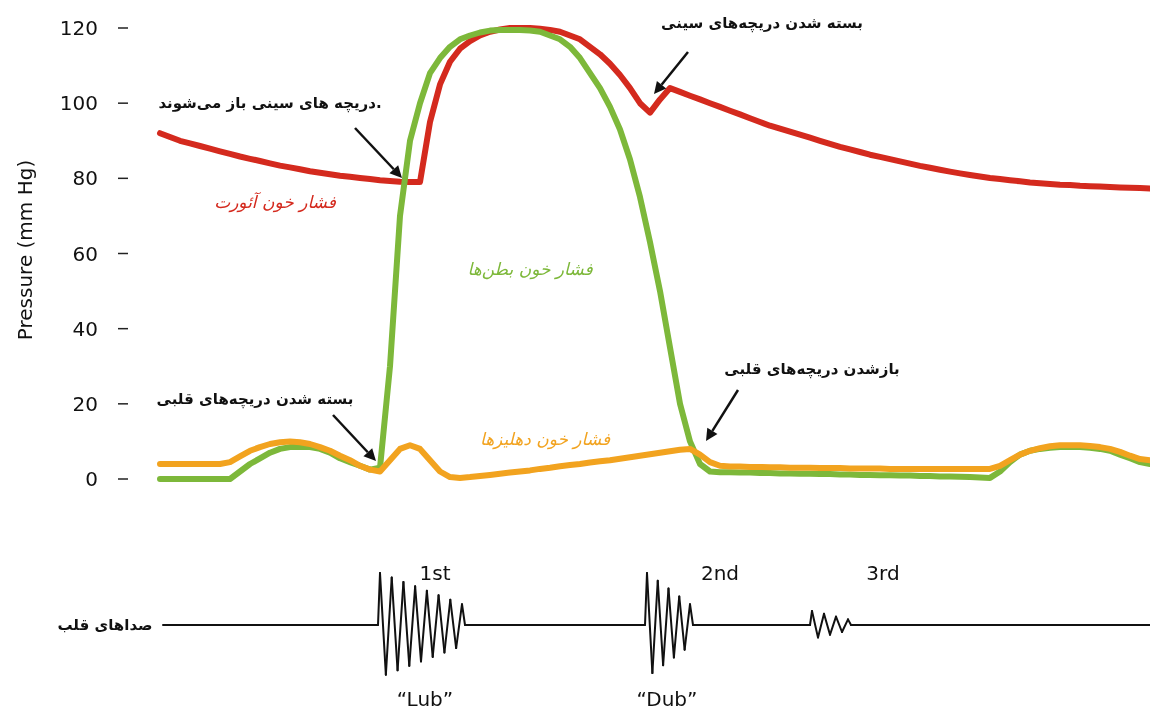  I want to click on y-tick-label: 20, so click(85, 403).